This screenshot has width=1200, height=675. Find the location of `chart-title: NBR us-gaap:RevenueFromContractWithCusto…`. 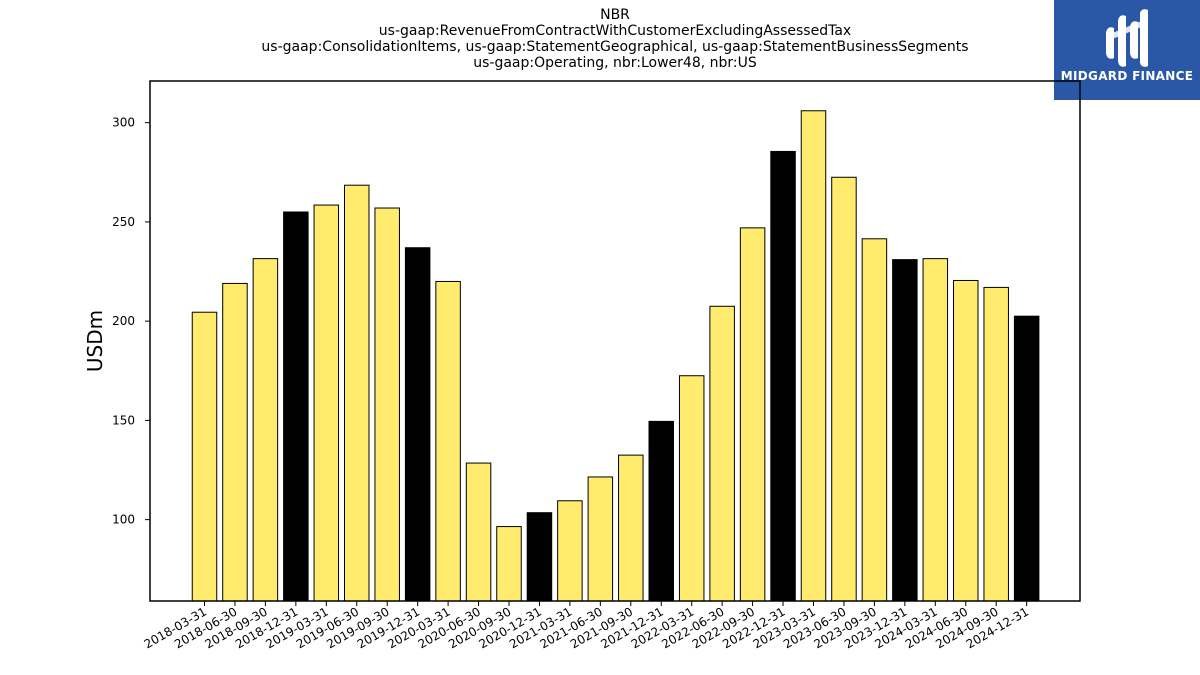

chart-title: NBR us-gaap:RevenueFromContractWithCusto… is located at coordinates (615, 39).